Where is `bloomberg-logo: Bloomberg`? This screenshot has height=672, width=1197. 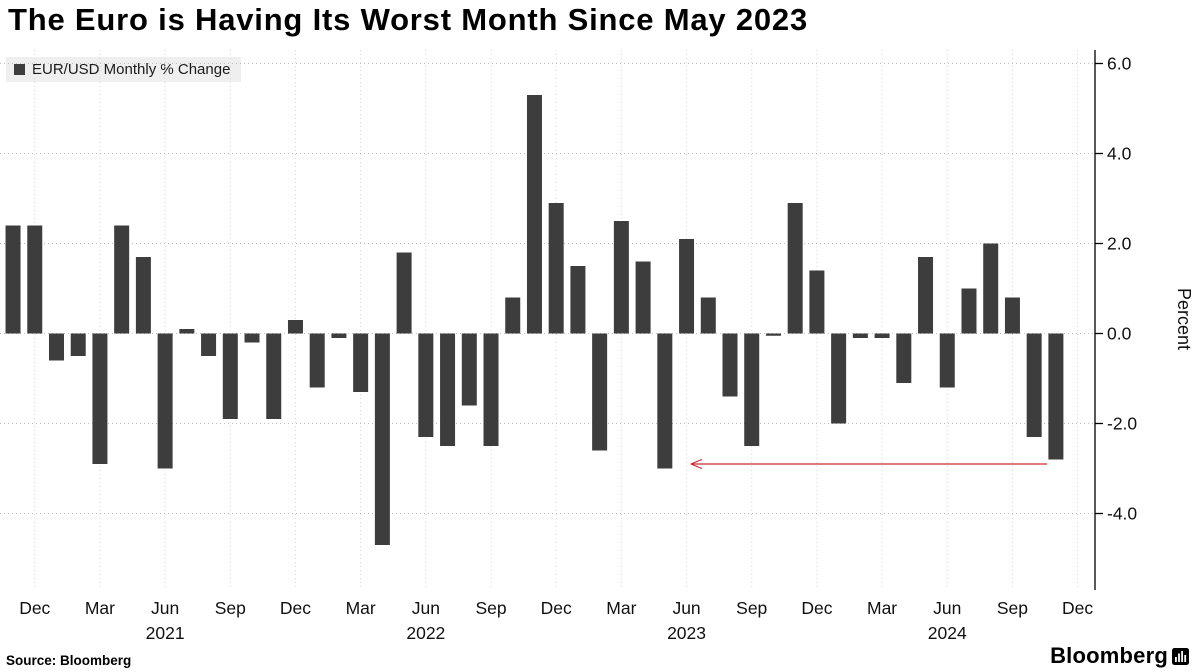 bloomberg-logo: Bloomberg is located at coordinates (1119, 656).